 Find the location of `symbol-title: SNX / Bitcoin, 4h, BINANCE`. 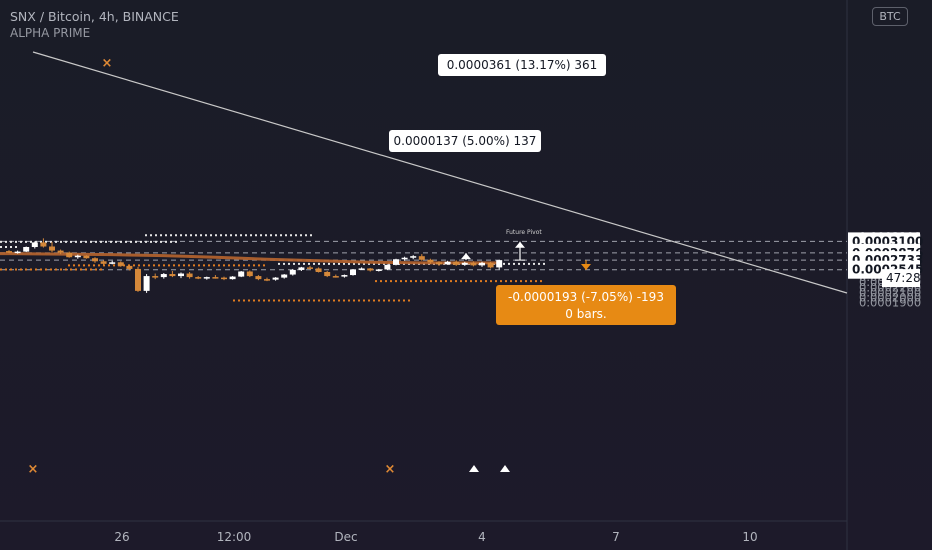

symbol-title: SNX / Bitcoin, 4h, BINANCE is located at coordinates (94, 16).